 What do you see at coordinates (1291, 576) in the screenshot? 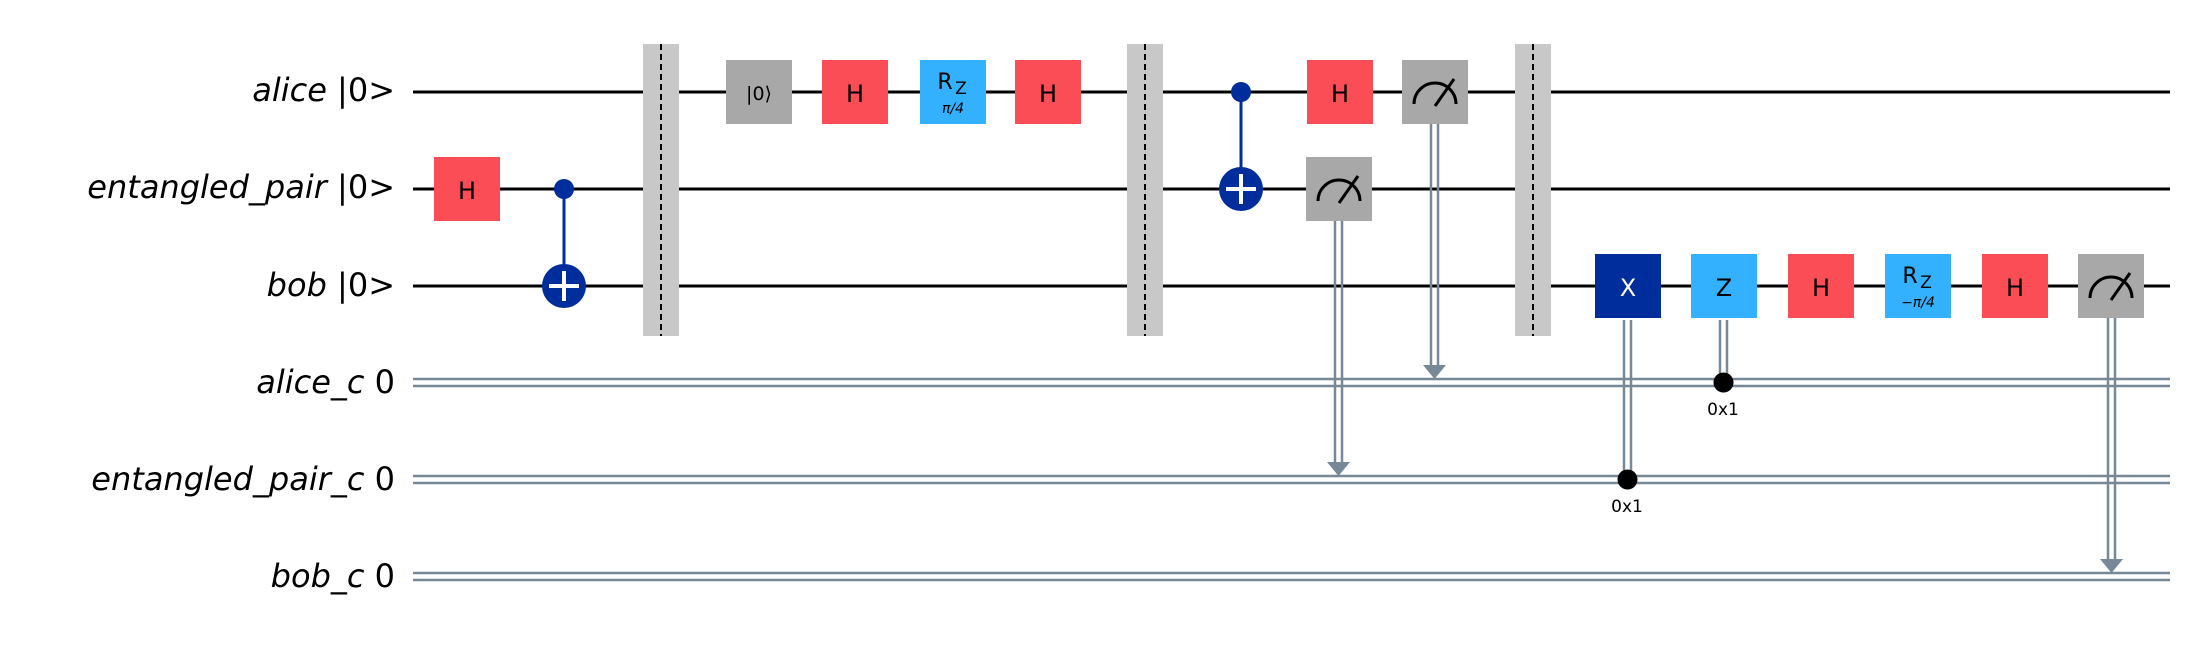
I see `classical-wire-bob-c` at bounding box center [1291, 576].